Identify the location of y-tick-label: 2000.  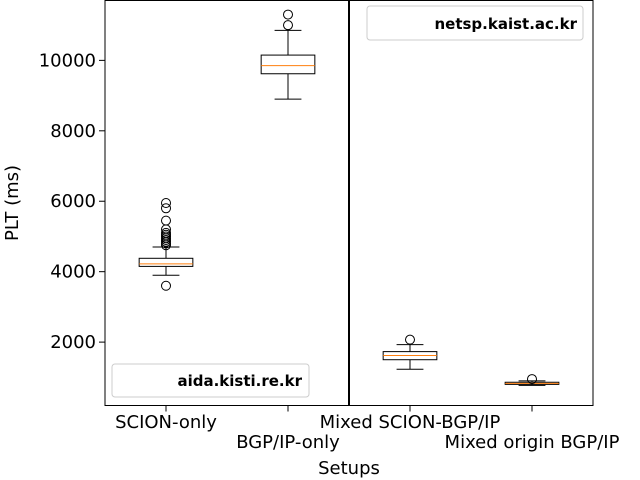
(73, 342).